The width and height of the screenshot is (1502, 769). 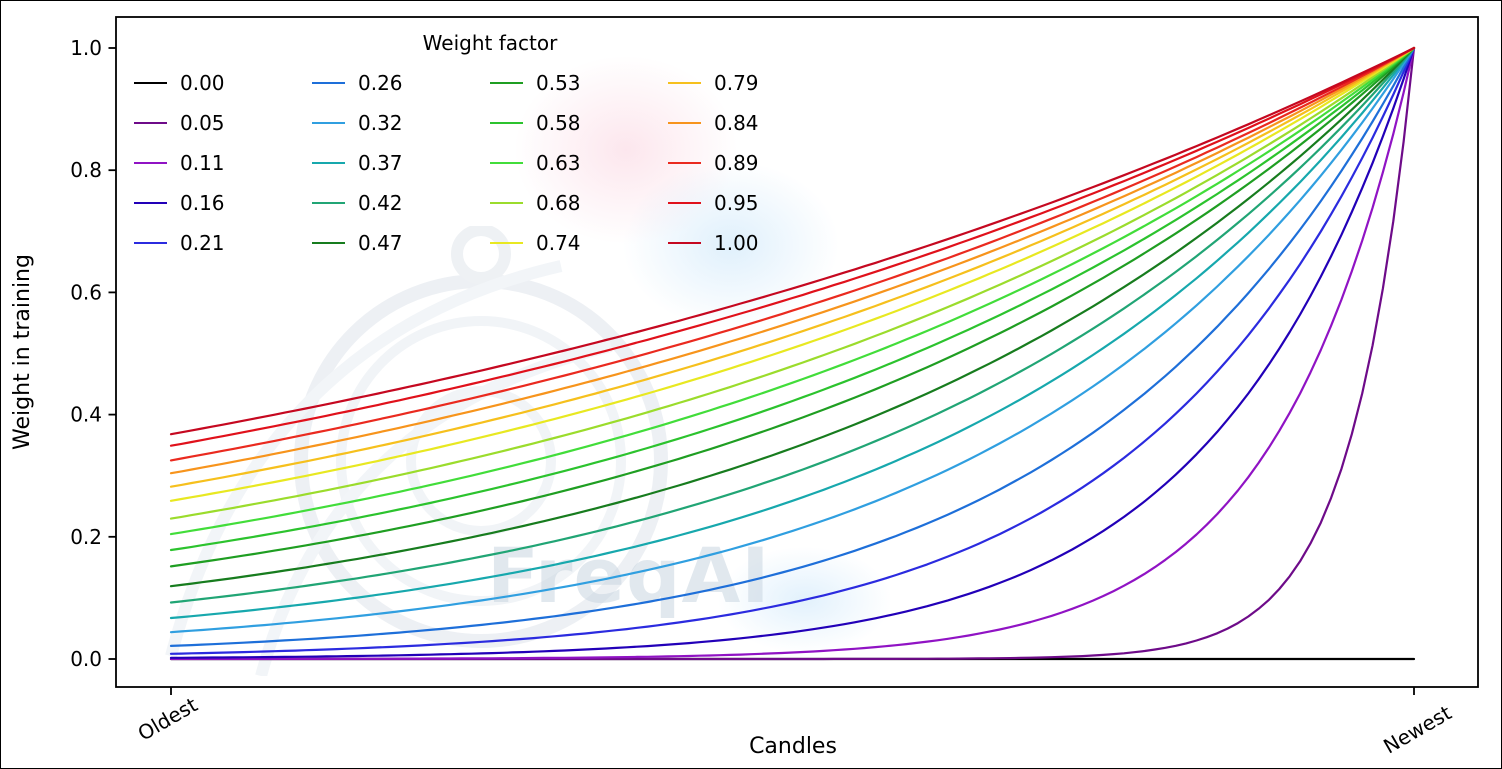 I want to click on legend-item: 0.11, so click(x=223, y=163).